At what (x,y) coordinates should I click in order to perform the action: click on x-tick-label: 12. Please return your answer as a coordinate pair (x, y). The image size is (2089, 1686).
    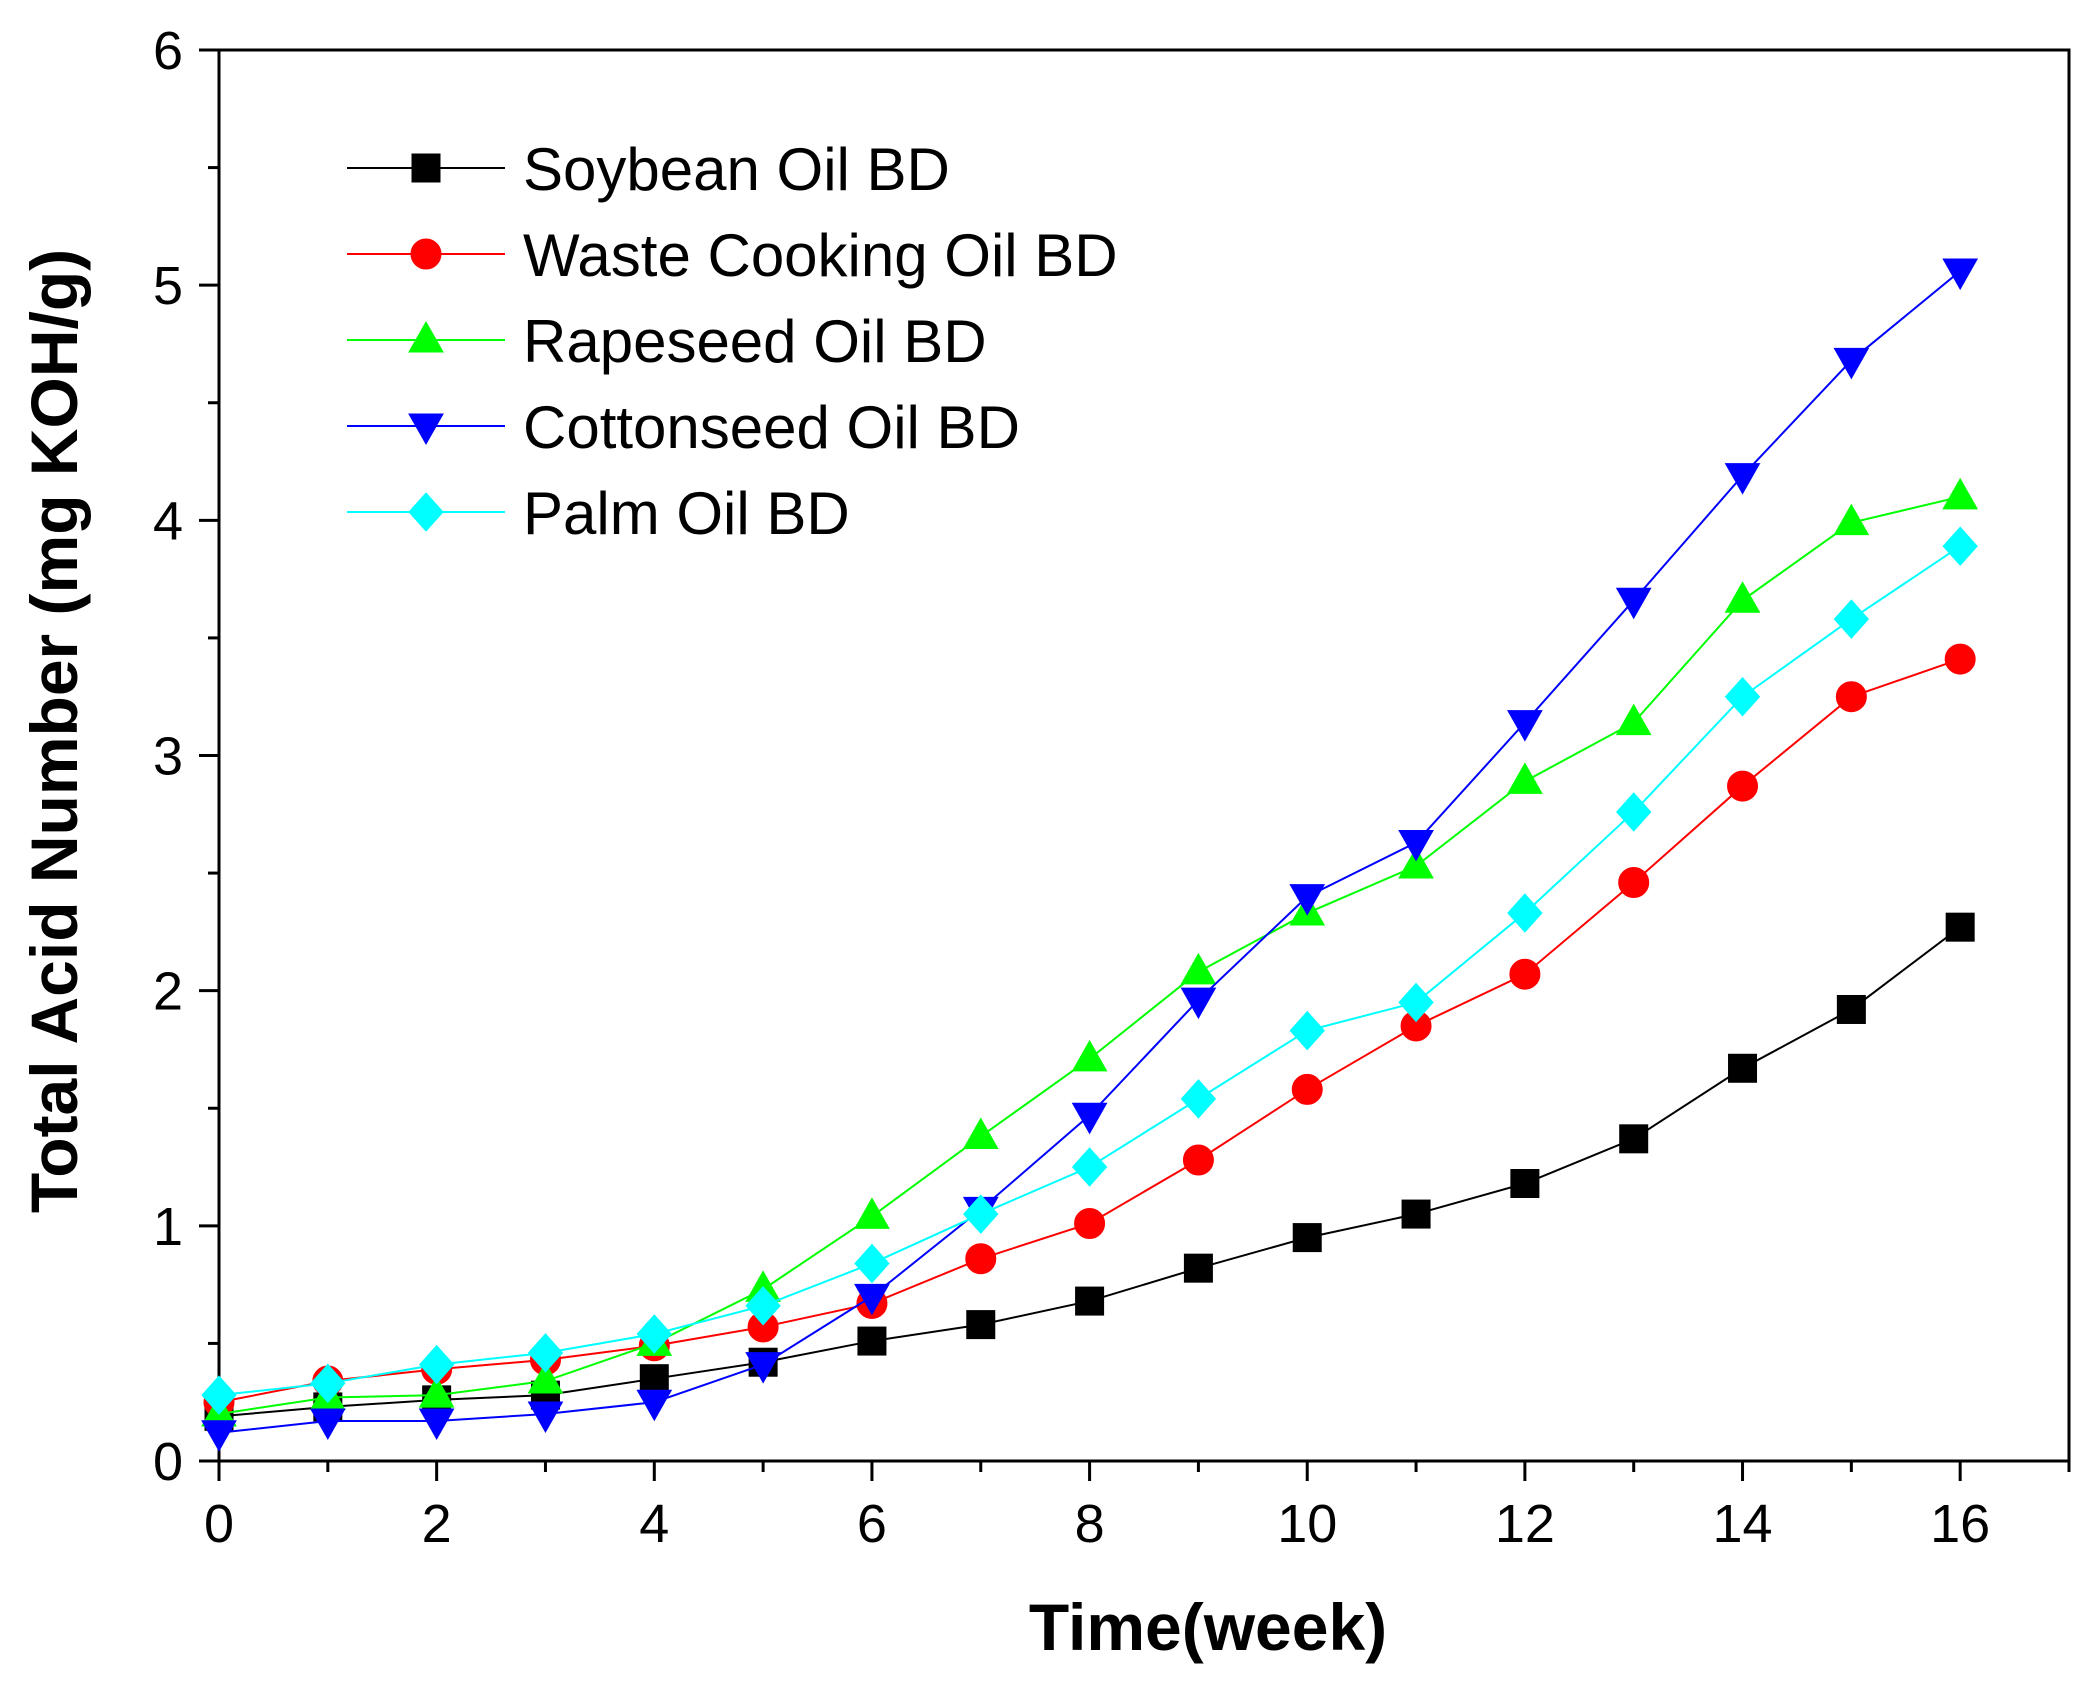
    Looking at the image, I should click on (1525, 1524).